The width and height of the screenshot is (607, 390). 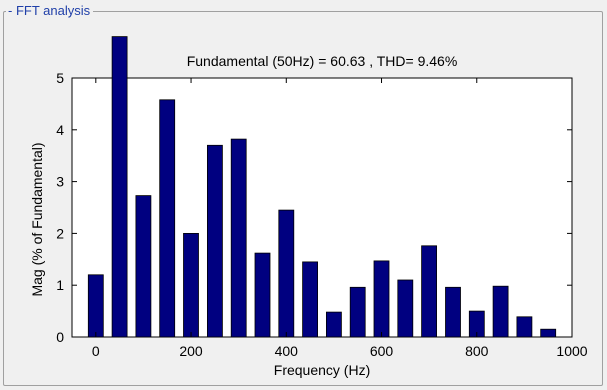 What do you see at coordinates (310, 299) in the screenshot?
I see `bar-450hz` at bounding box center [310, 299].